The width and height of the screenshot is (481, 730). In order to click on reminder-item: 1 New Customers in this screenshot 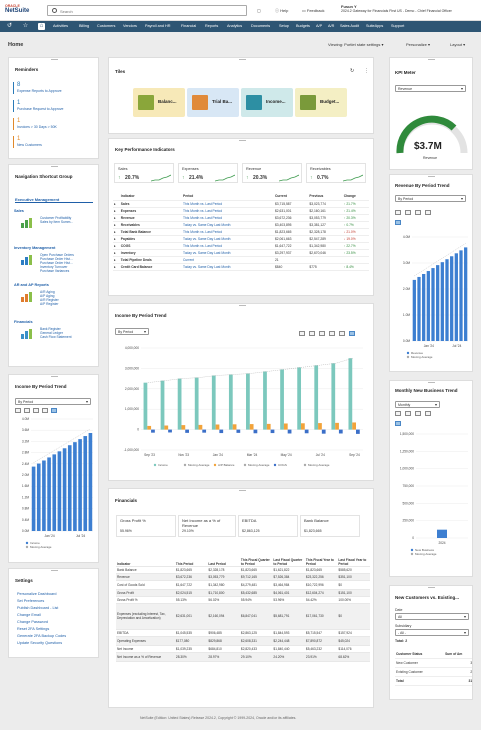, I will do `click(53, 142)`.